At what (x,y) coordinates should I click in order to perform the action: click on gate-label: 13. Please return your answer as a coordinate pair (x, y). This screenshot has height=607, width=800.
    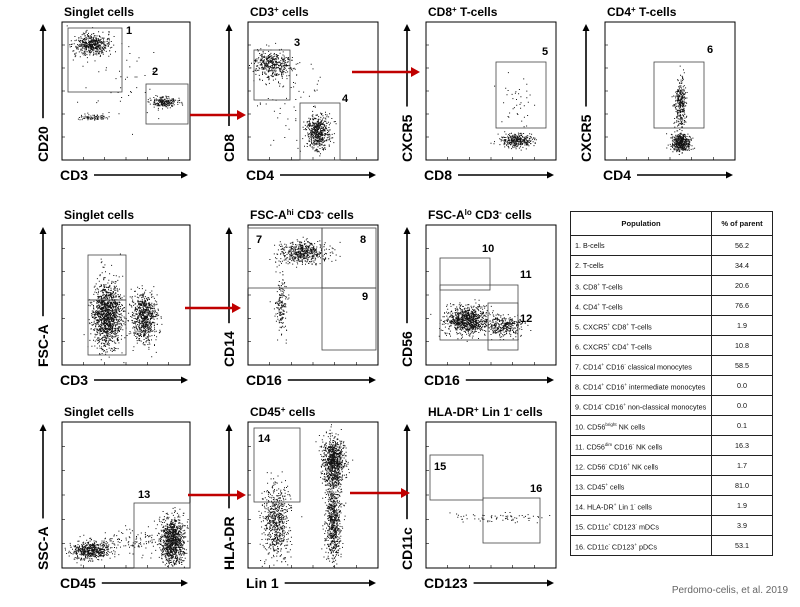
    Looking at the image, I should click on (144, 495).